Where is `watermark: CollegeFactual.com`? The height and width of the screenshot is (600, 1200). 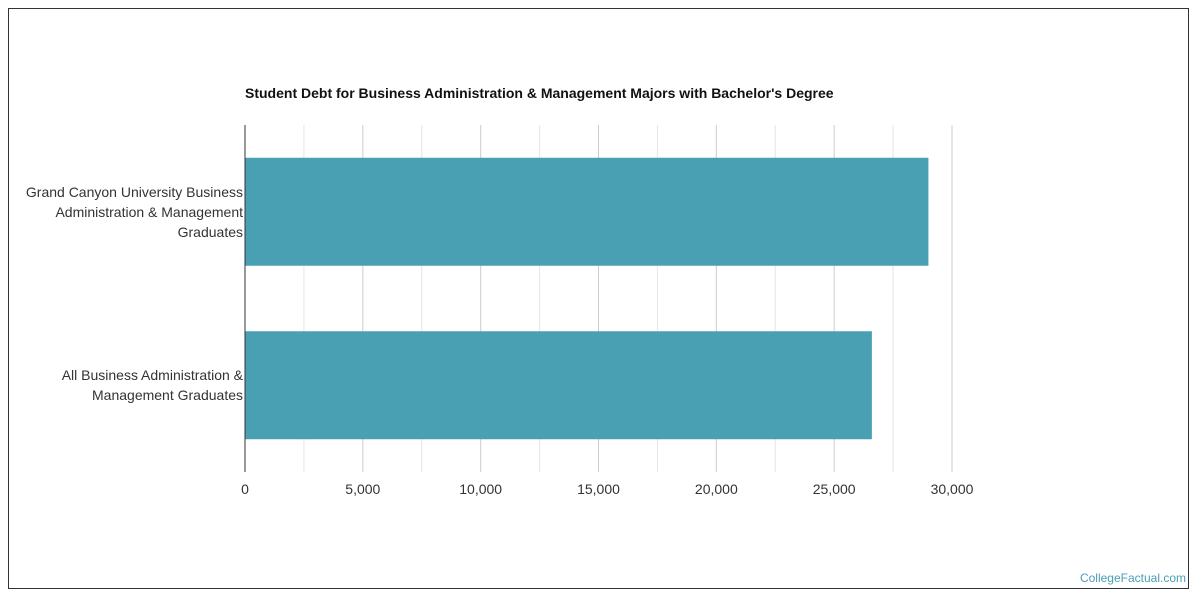 watermark: CollegeFactual.com is located at coordinates (1132, 578).